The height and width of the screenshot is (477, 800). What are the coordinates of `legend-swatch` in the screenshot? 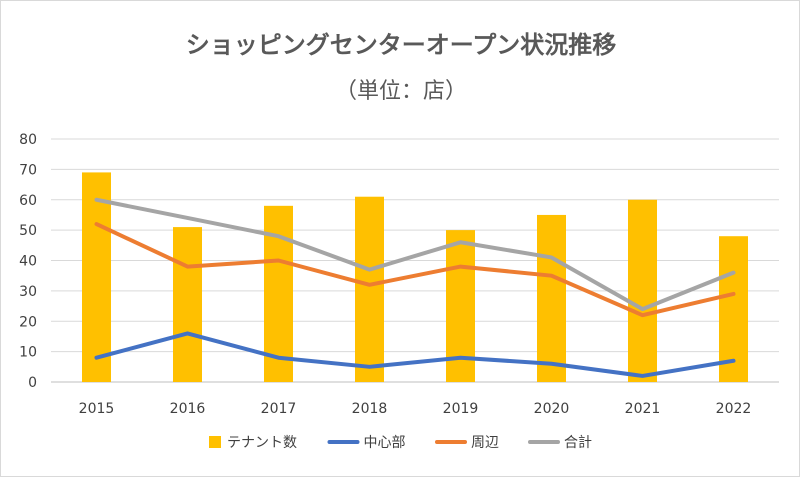 It's located at (215, 442).